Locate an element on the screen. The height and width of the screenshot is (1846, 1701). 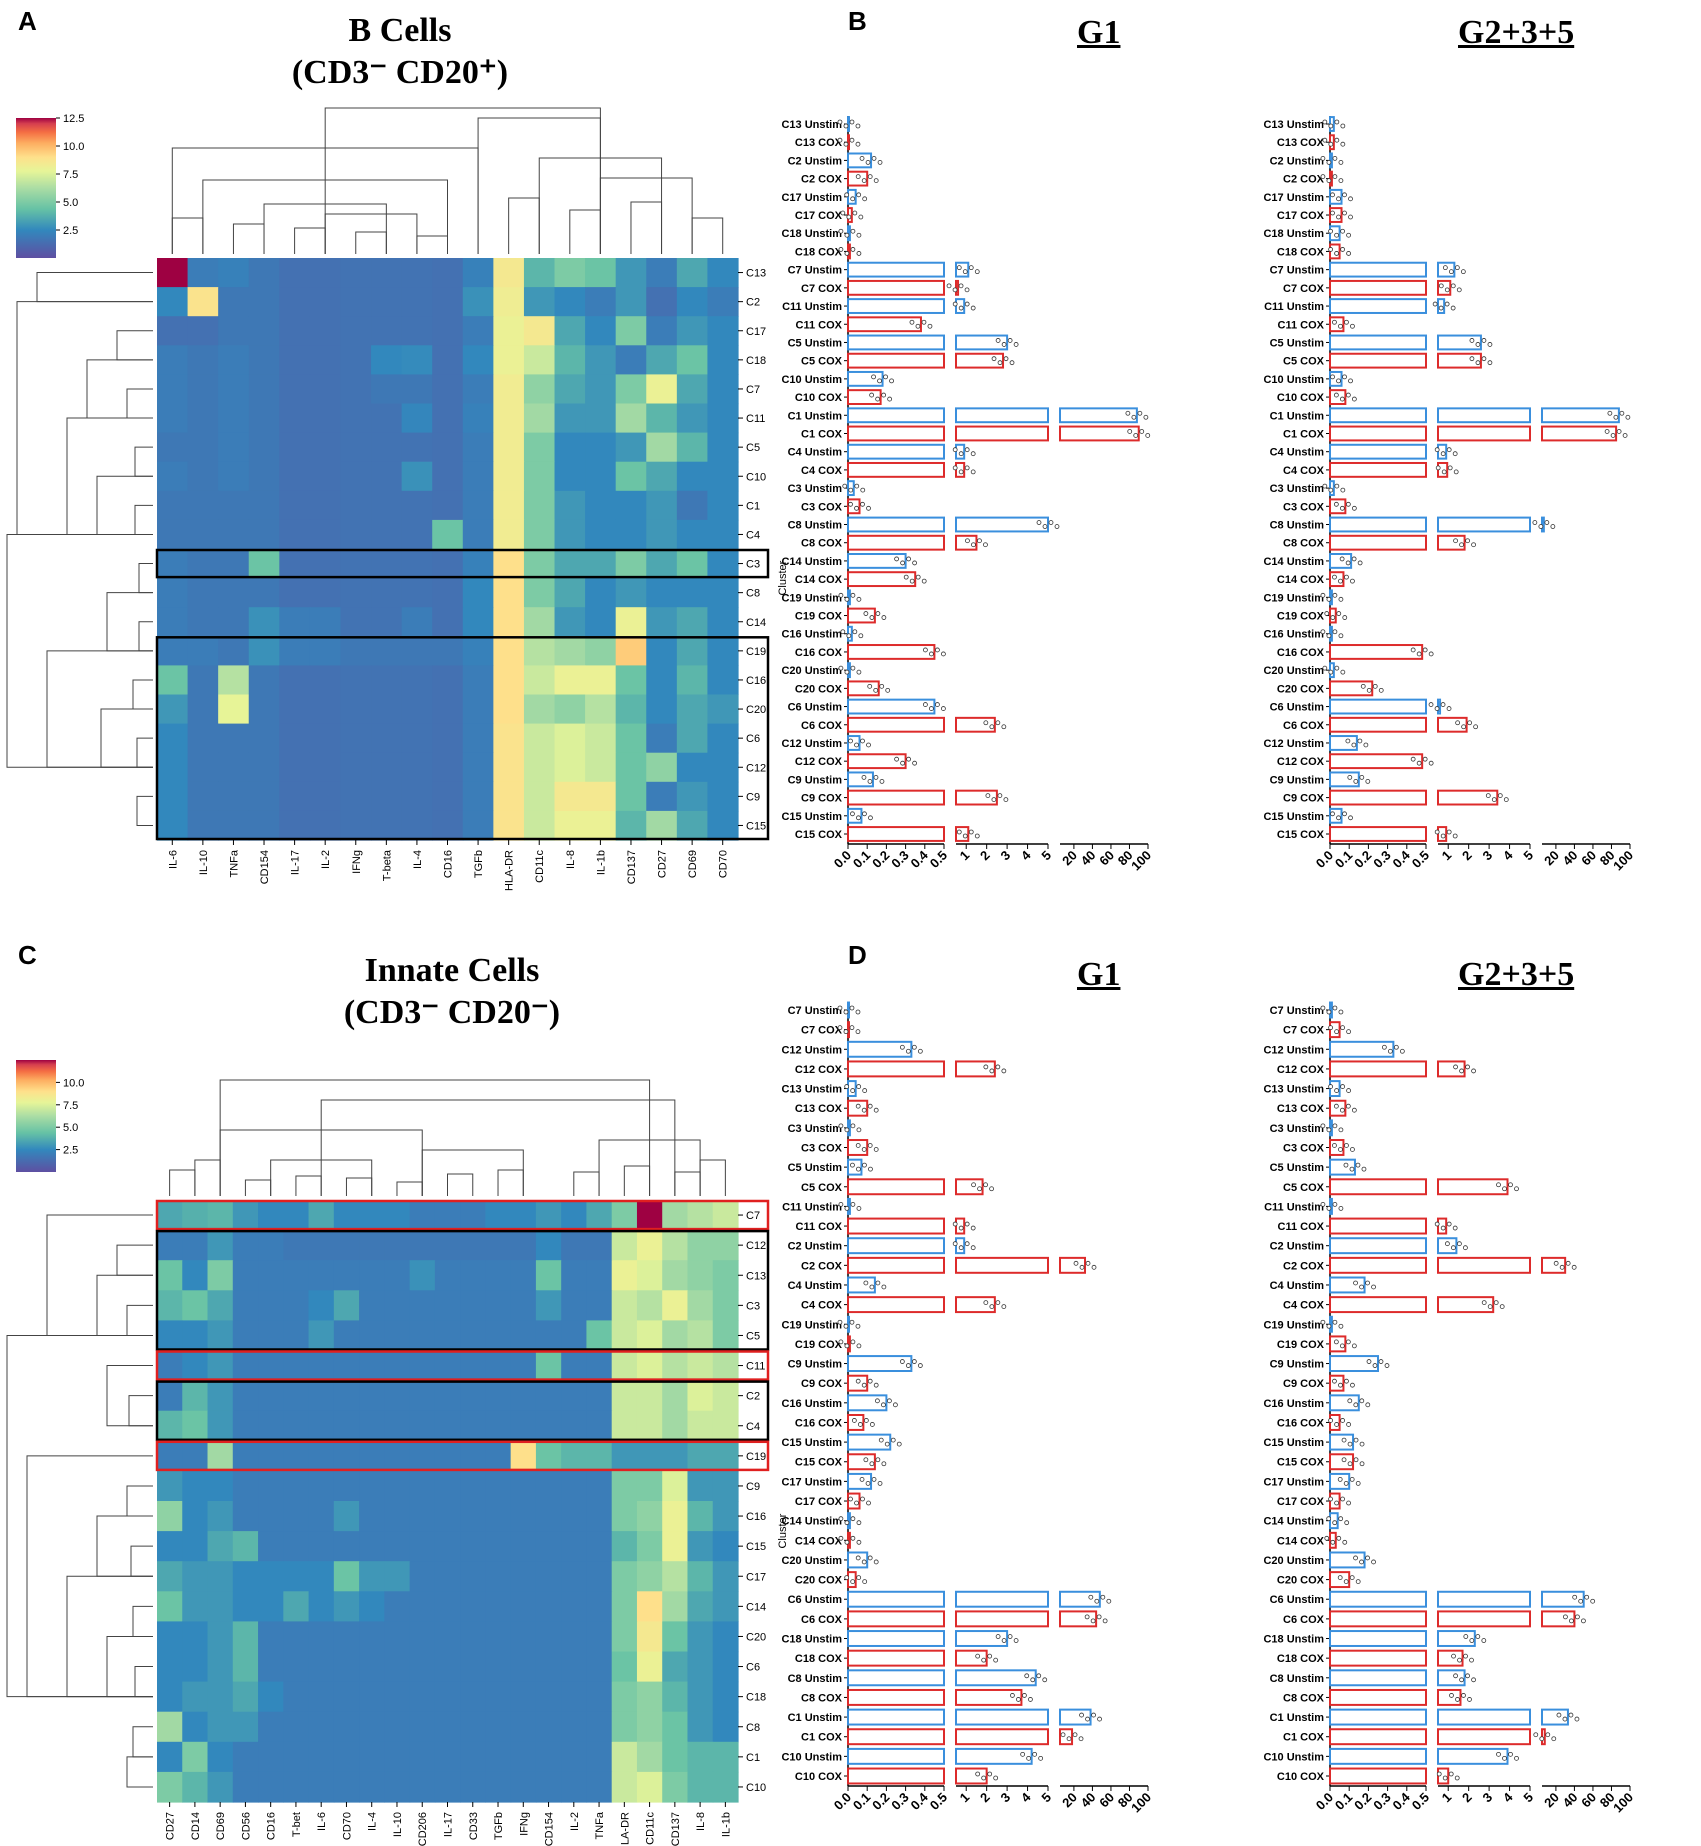
category-label: C16 COX is located at coordinates (1301, 1423).